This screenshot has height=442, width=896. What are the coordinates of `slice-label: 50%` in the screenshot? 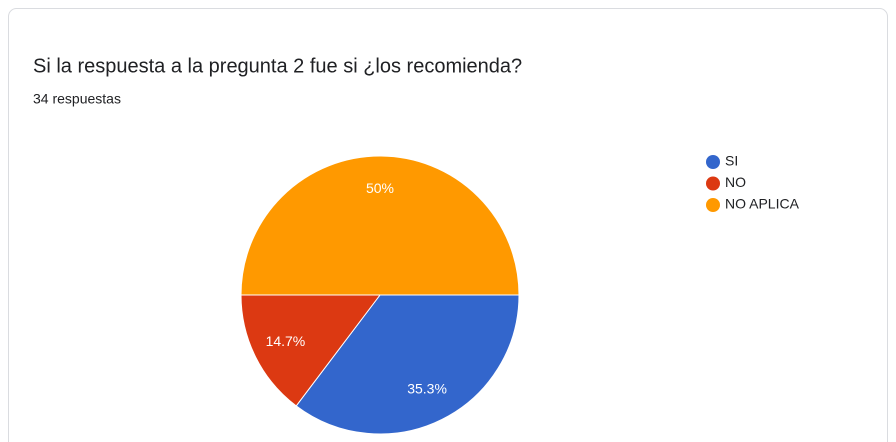 It's located at (380, 188).